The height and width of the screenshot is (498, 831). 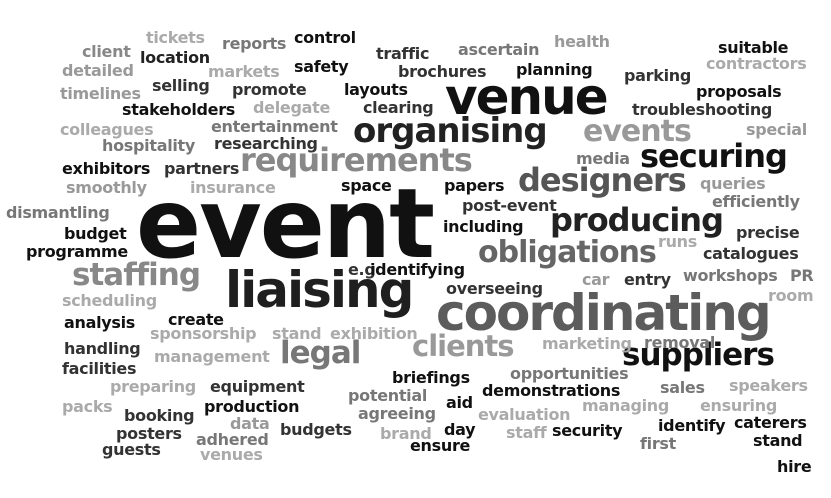 What do you see at coordinates (153, 386) in the screenshot?
I see `word-preparing: preparing` at bounding box center [153, 386].